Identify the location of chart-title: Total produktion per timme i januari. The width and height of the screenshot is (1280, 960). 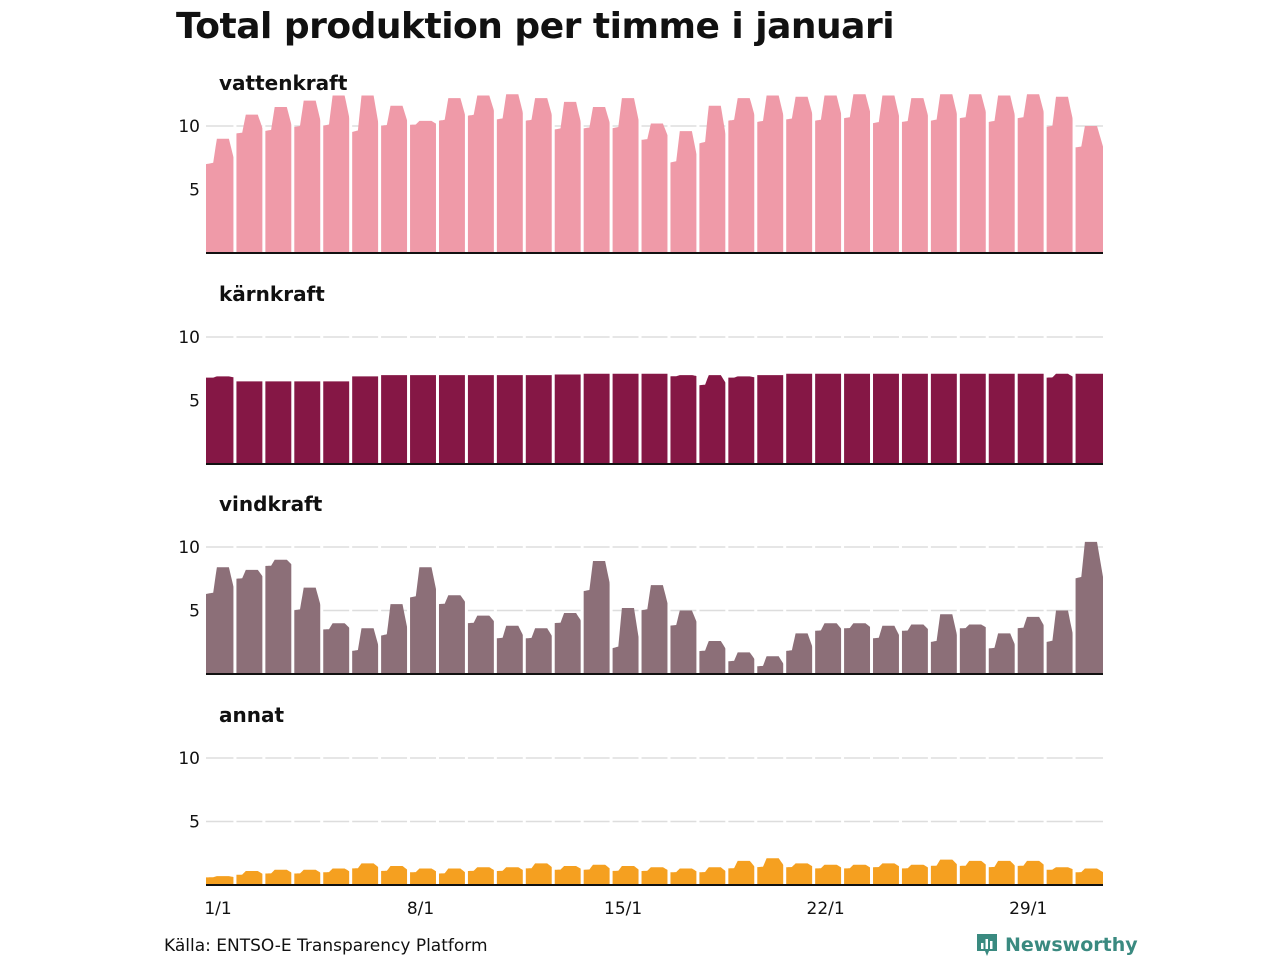
(535, 26).